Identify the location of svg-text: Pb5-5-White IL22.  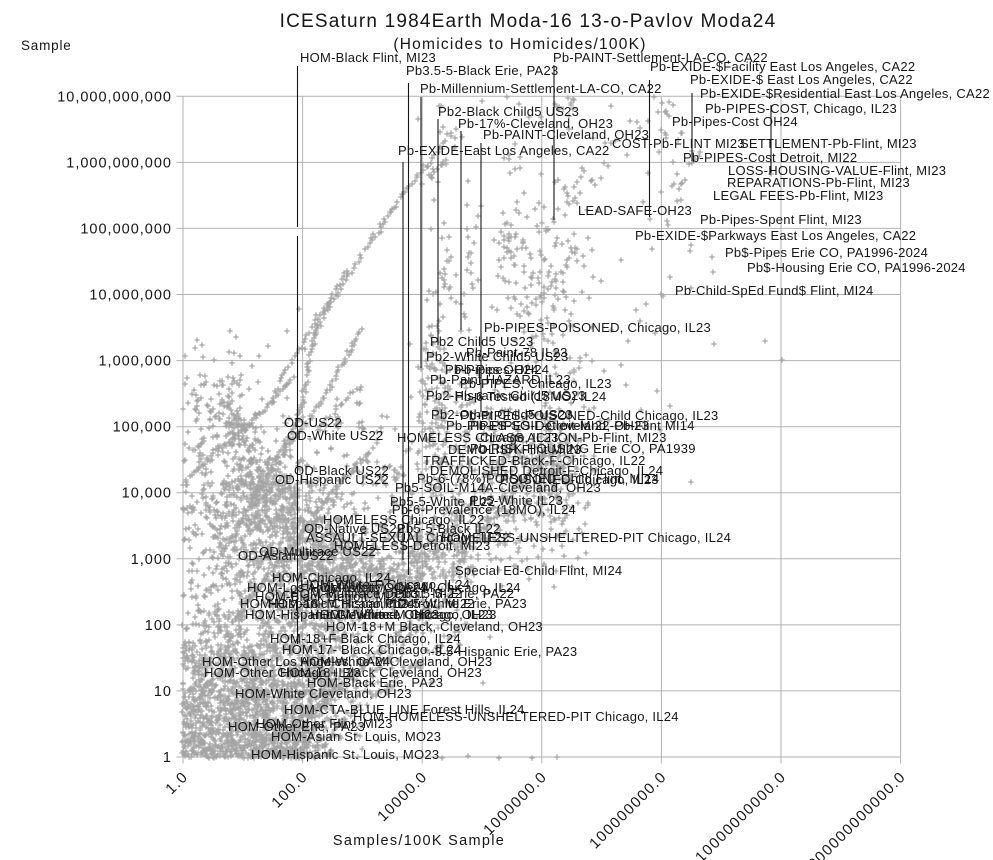
(442, 501).